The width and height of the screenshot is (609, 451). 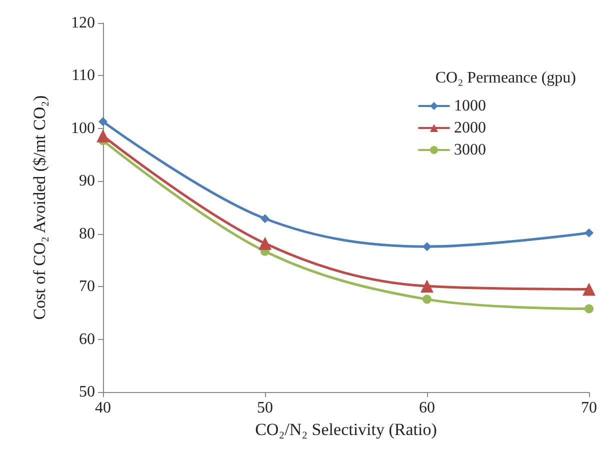 I want to click on x-tick-label: 60, so click(x=427, y=408).